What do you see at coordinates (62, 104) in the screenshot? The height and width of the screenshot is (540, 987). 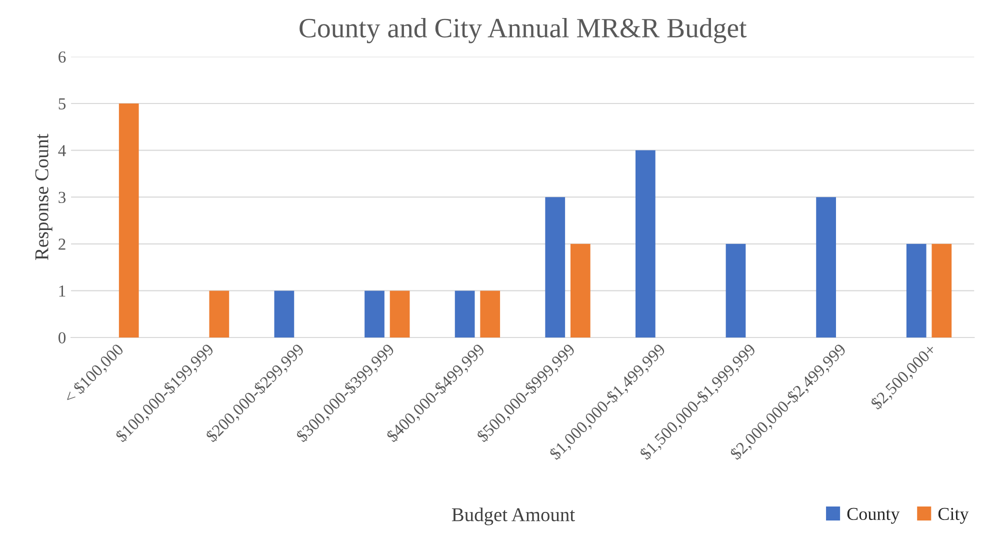 I see `y-tick-label: 5` at bounding box center [62, 104].